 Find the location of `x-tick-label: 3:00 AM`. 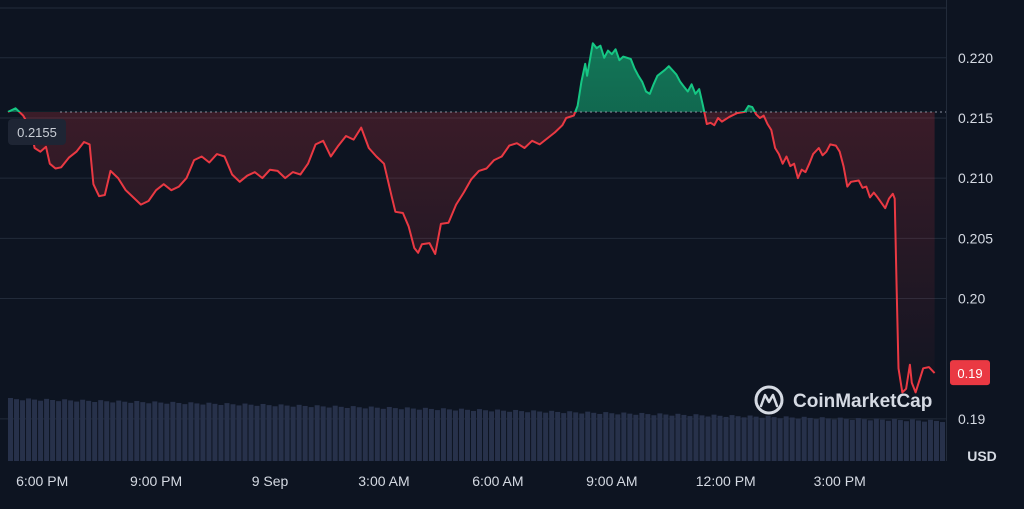

x-tick-label: 3:00 AM is located at coordinates (383, 481).